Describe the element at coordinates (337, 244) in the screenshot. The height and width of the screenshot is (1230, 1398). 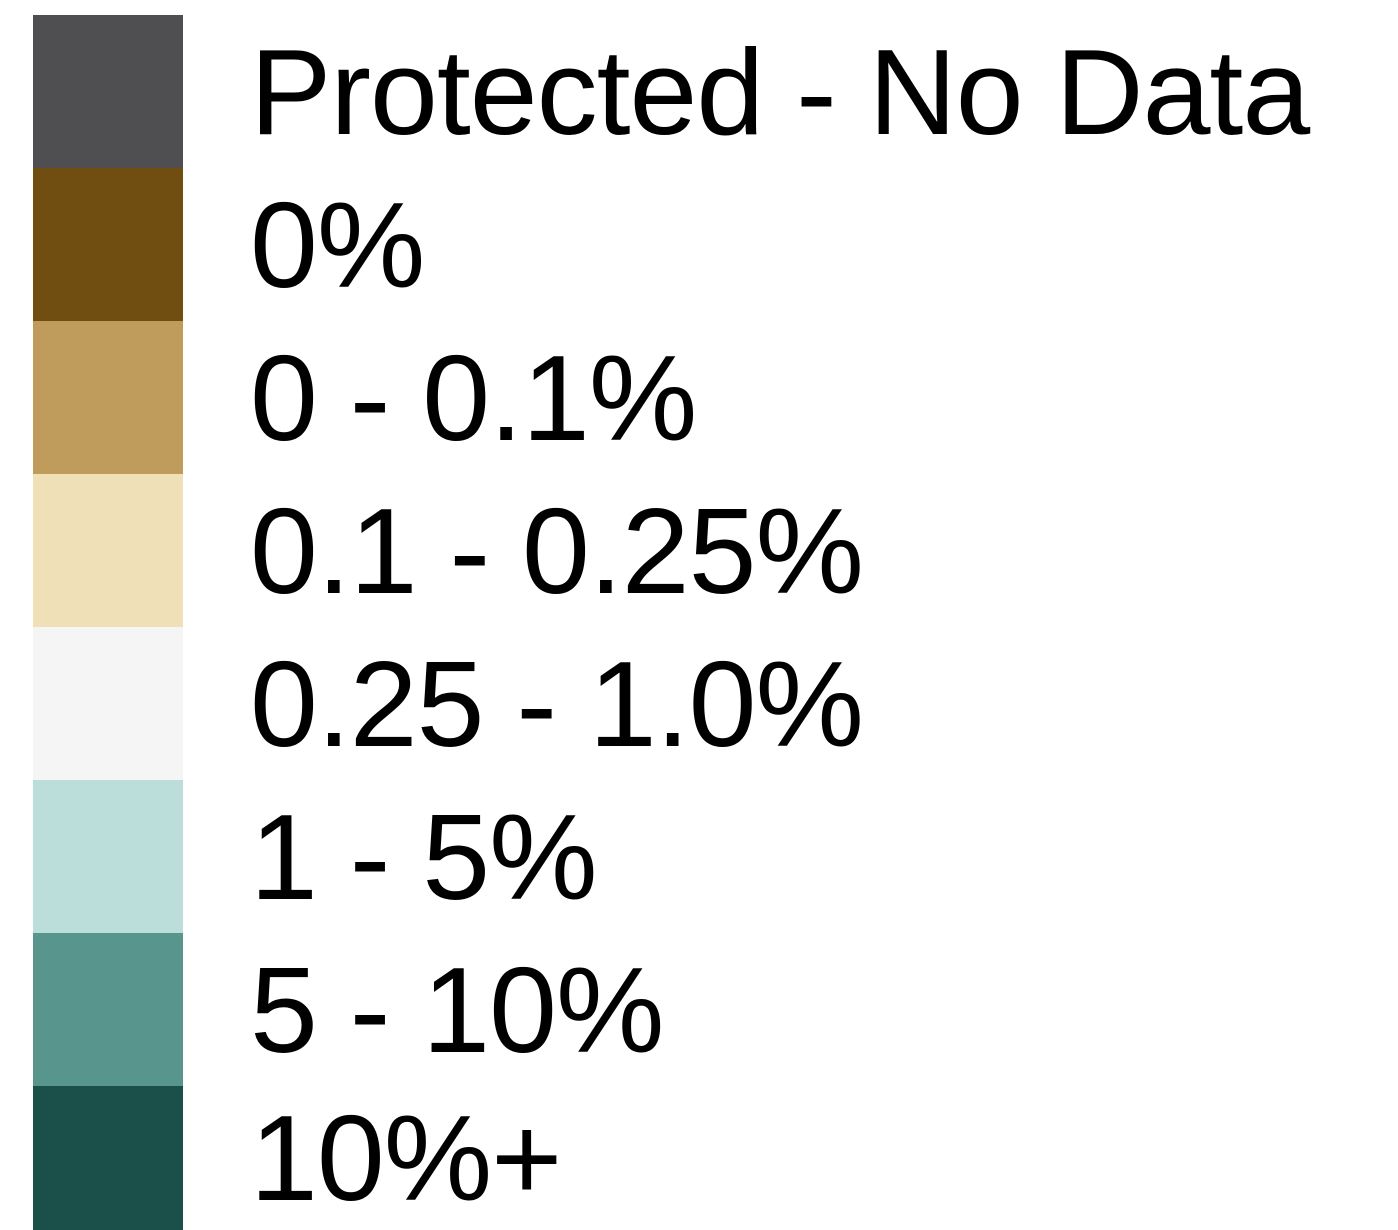
I see `legend-label: 0%` at that location.